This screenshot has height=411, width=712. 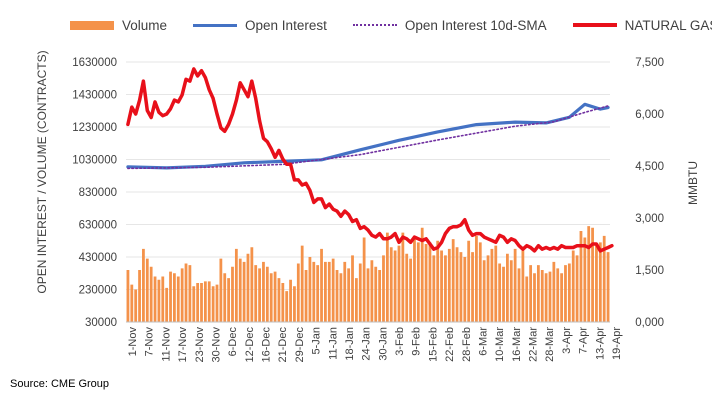 What do you see at coordinates (94, 96) in the screenshot?
I see `left-tick-label: 1430000` at bounding box center [94, 96].